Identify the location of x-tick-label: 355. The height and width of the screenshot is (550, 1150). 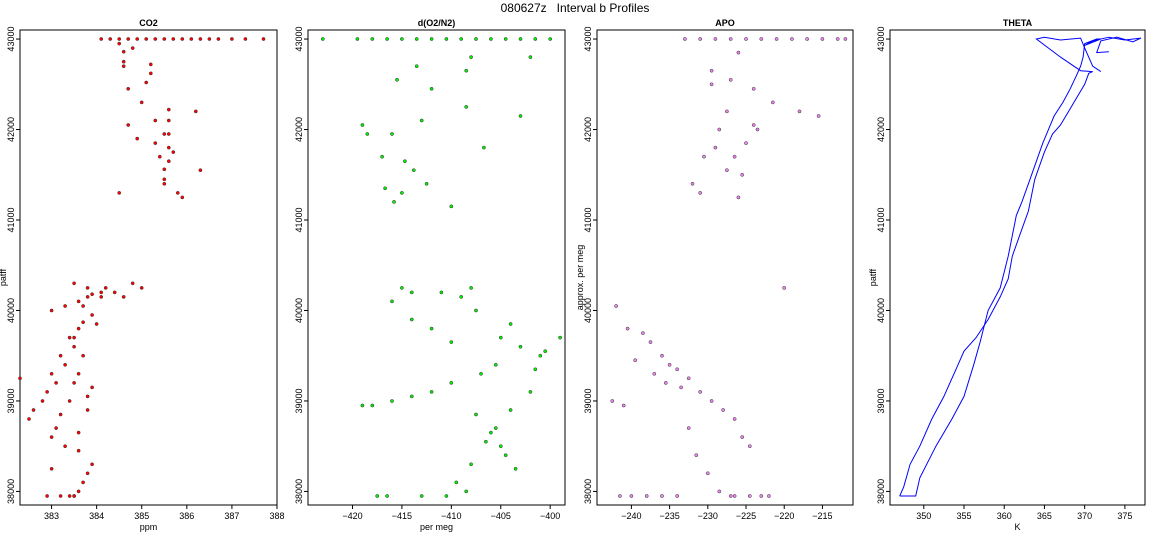
(963, 516).